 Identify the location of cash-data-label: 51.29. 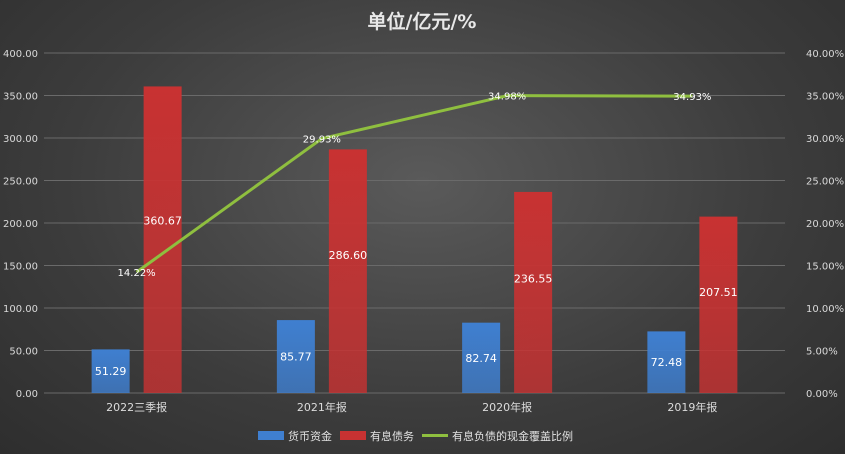
(111, 371).